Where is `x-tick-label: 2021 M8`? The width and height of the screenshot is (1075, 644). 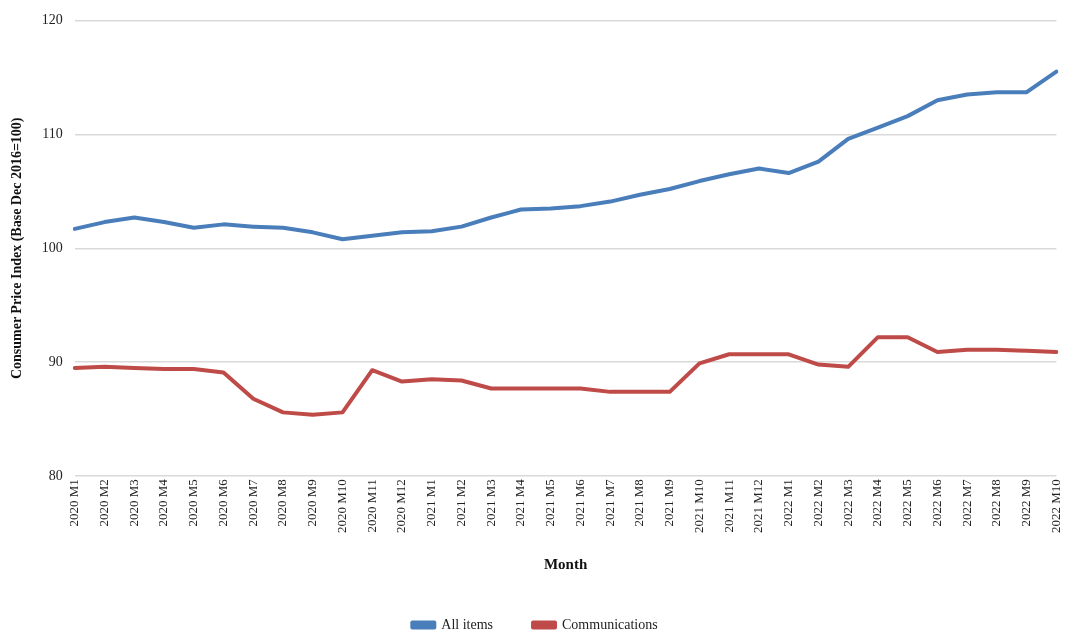 x-tick-label: 2021 M8 is located at coordinates (639, 503).